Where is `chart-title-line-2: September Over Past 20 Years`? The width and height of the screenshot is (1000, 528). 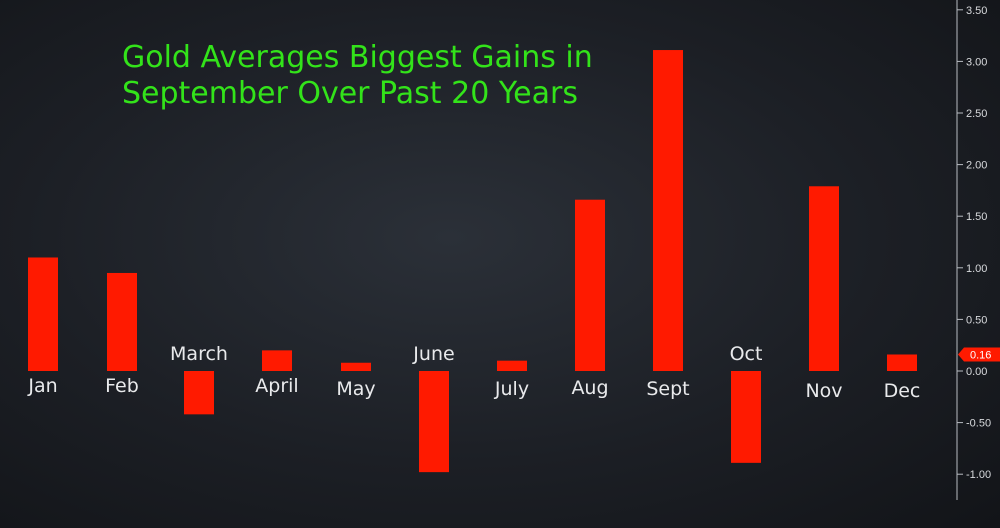 chart-title-line-2: September Over Past 20 Years is located at coordinates (350, 93).